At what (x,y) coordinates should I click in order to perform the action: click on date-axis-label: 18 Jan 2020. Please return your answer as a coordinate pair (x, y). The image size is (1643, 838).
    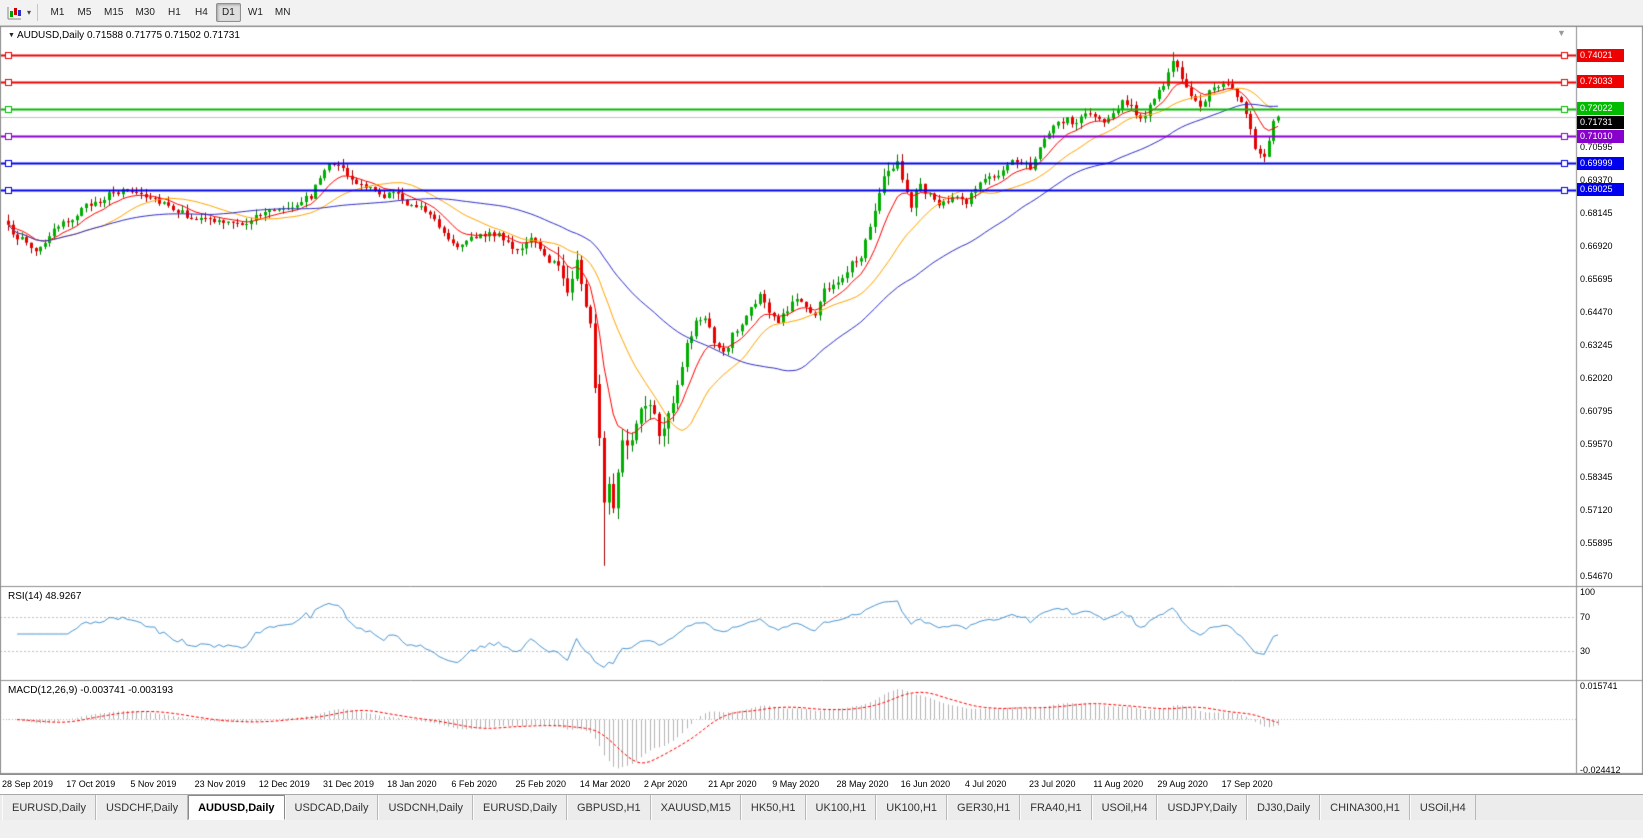
    Looking at the image, I should click on (412, 784).